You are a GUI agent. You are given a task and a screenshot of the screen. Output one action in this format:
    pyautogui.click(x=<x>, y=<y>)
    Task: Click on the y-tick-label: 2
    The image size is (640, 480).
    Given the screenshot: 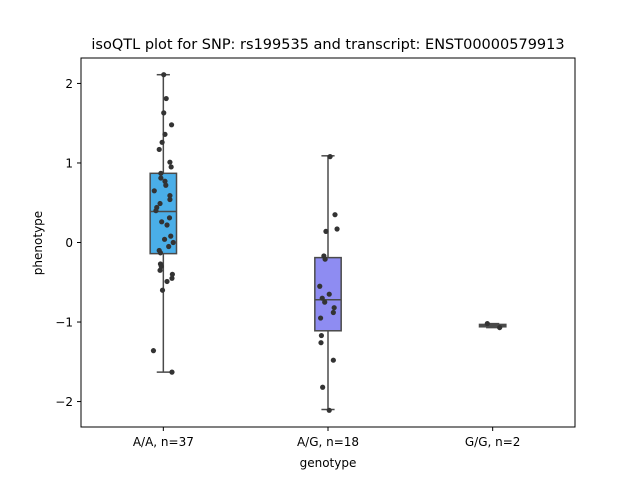 What is the action you would take?
    pyautogui.click(x=69, y=84)
    